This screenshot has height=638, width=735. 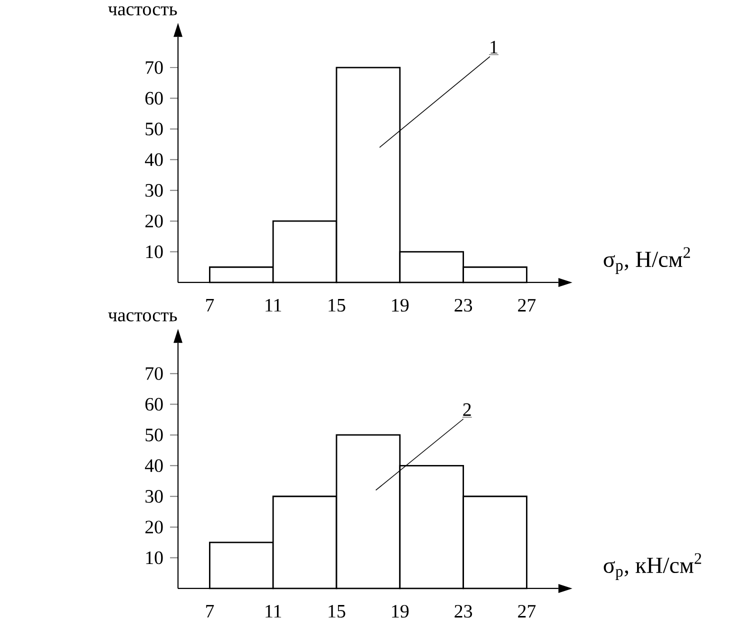 I want to click on annotation: 1, so click(x=494, y=47).